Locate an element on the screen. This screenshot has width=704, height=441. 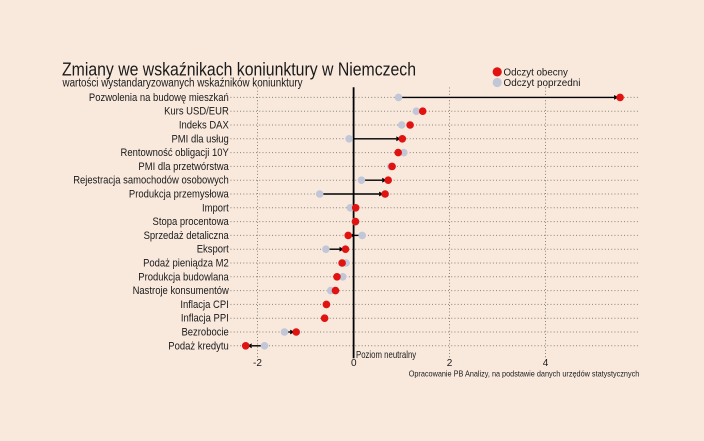
svg-text: Bezrobocie is located at coordinates (205, 333).